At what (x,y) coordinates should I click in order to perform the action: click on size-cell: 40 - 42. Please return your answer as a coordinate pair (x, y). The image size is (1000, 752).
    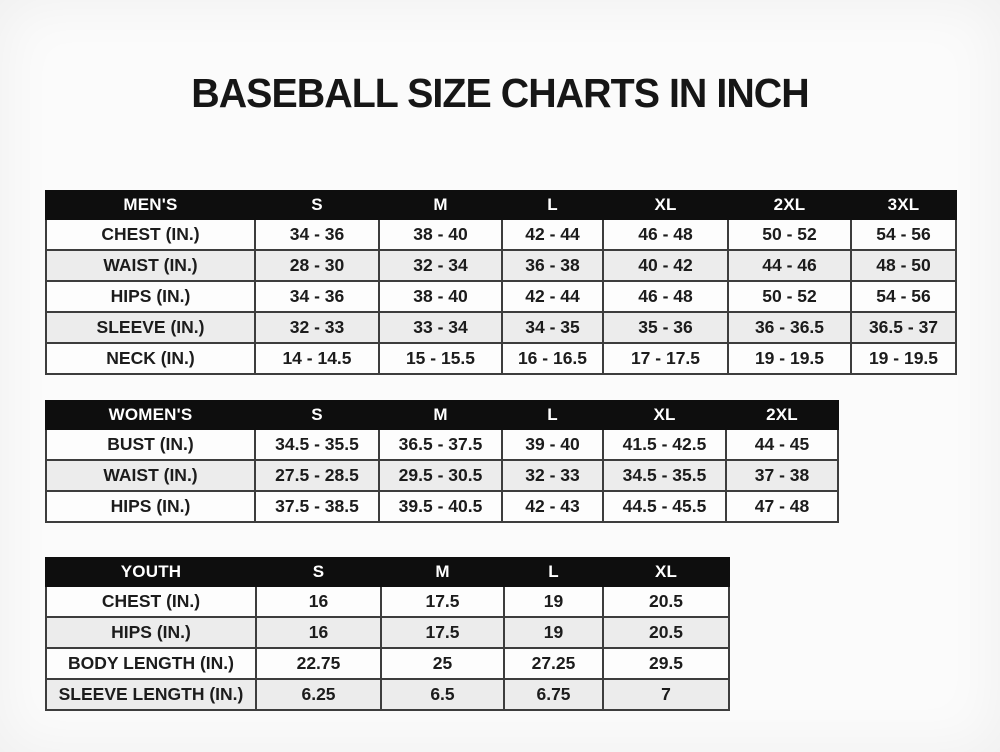
    Looking at the image, I should click on (665, 265).